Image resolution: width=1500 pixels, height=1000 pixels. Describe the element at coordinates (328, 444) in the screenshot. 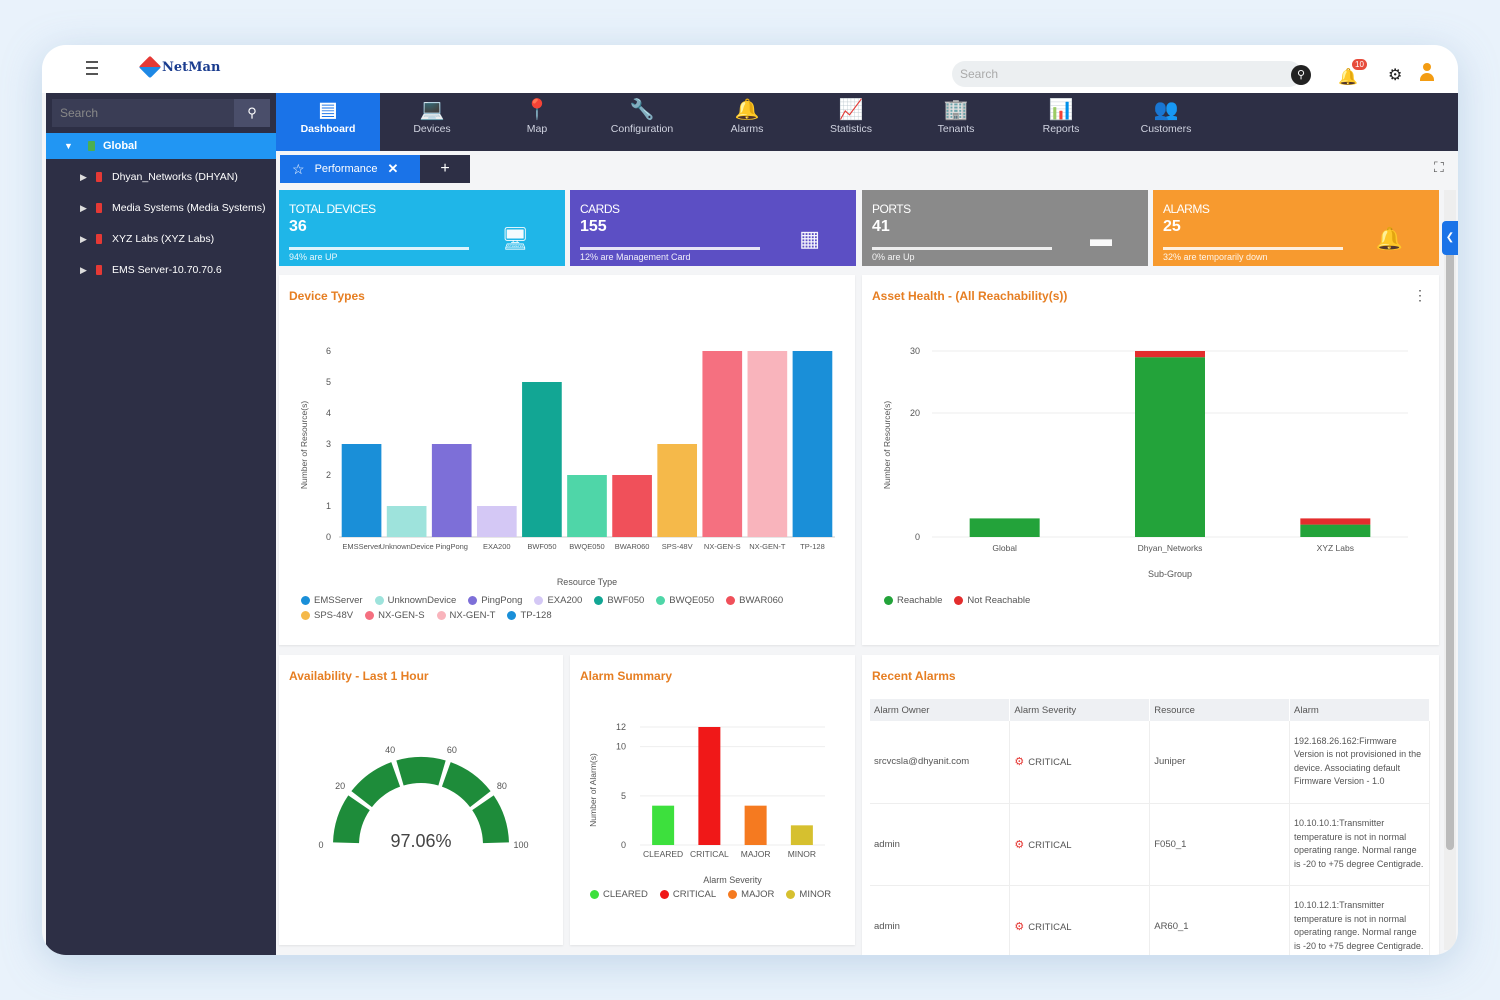

I see `y-tick-label: 3` at that location.